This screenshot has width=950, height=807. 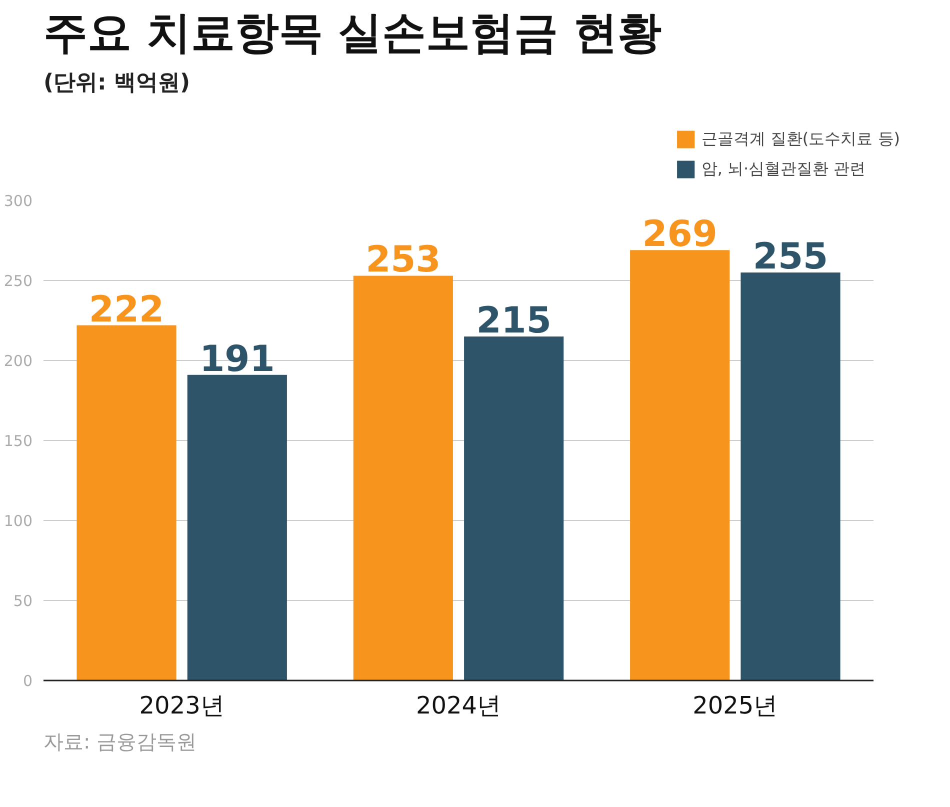 I want to click on chart-subtitle: (단위: 백억원), so click(x=117, y=83).